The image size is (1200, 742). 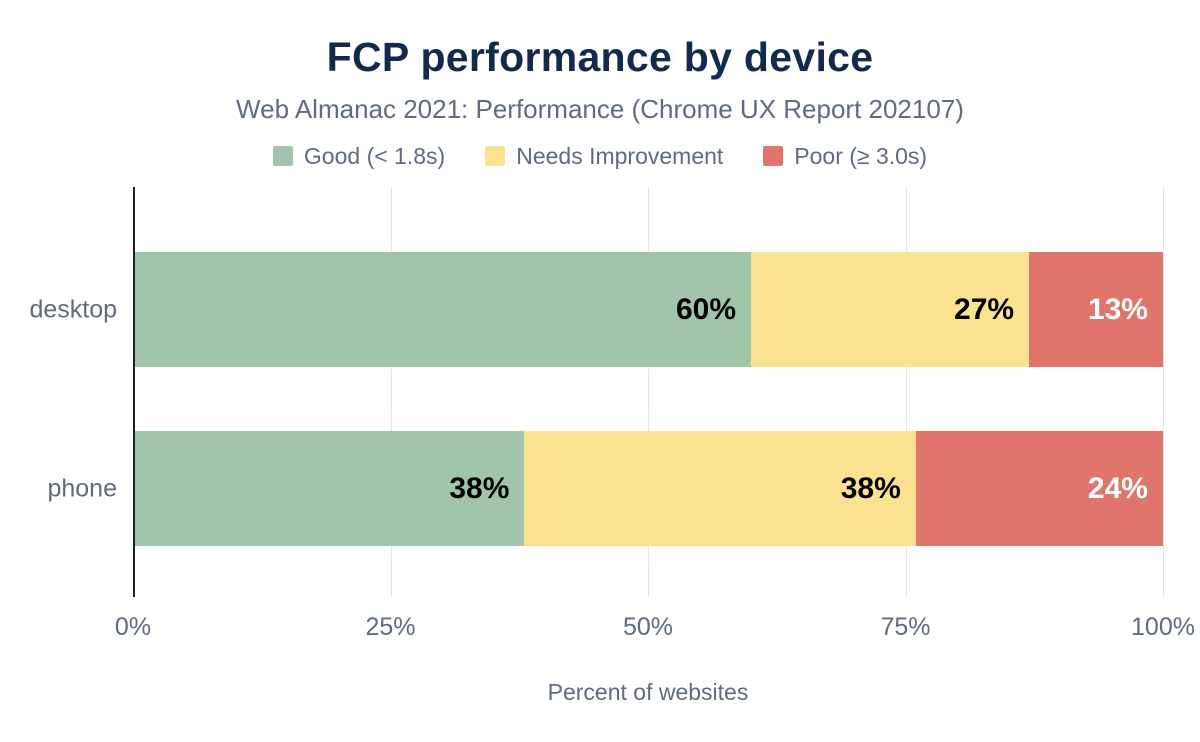 What do you see at coordinates (600, 57) in the screenshot?
I see `chart-title: FCP performance by device` at bounding box center [600, 57].